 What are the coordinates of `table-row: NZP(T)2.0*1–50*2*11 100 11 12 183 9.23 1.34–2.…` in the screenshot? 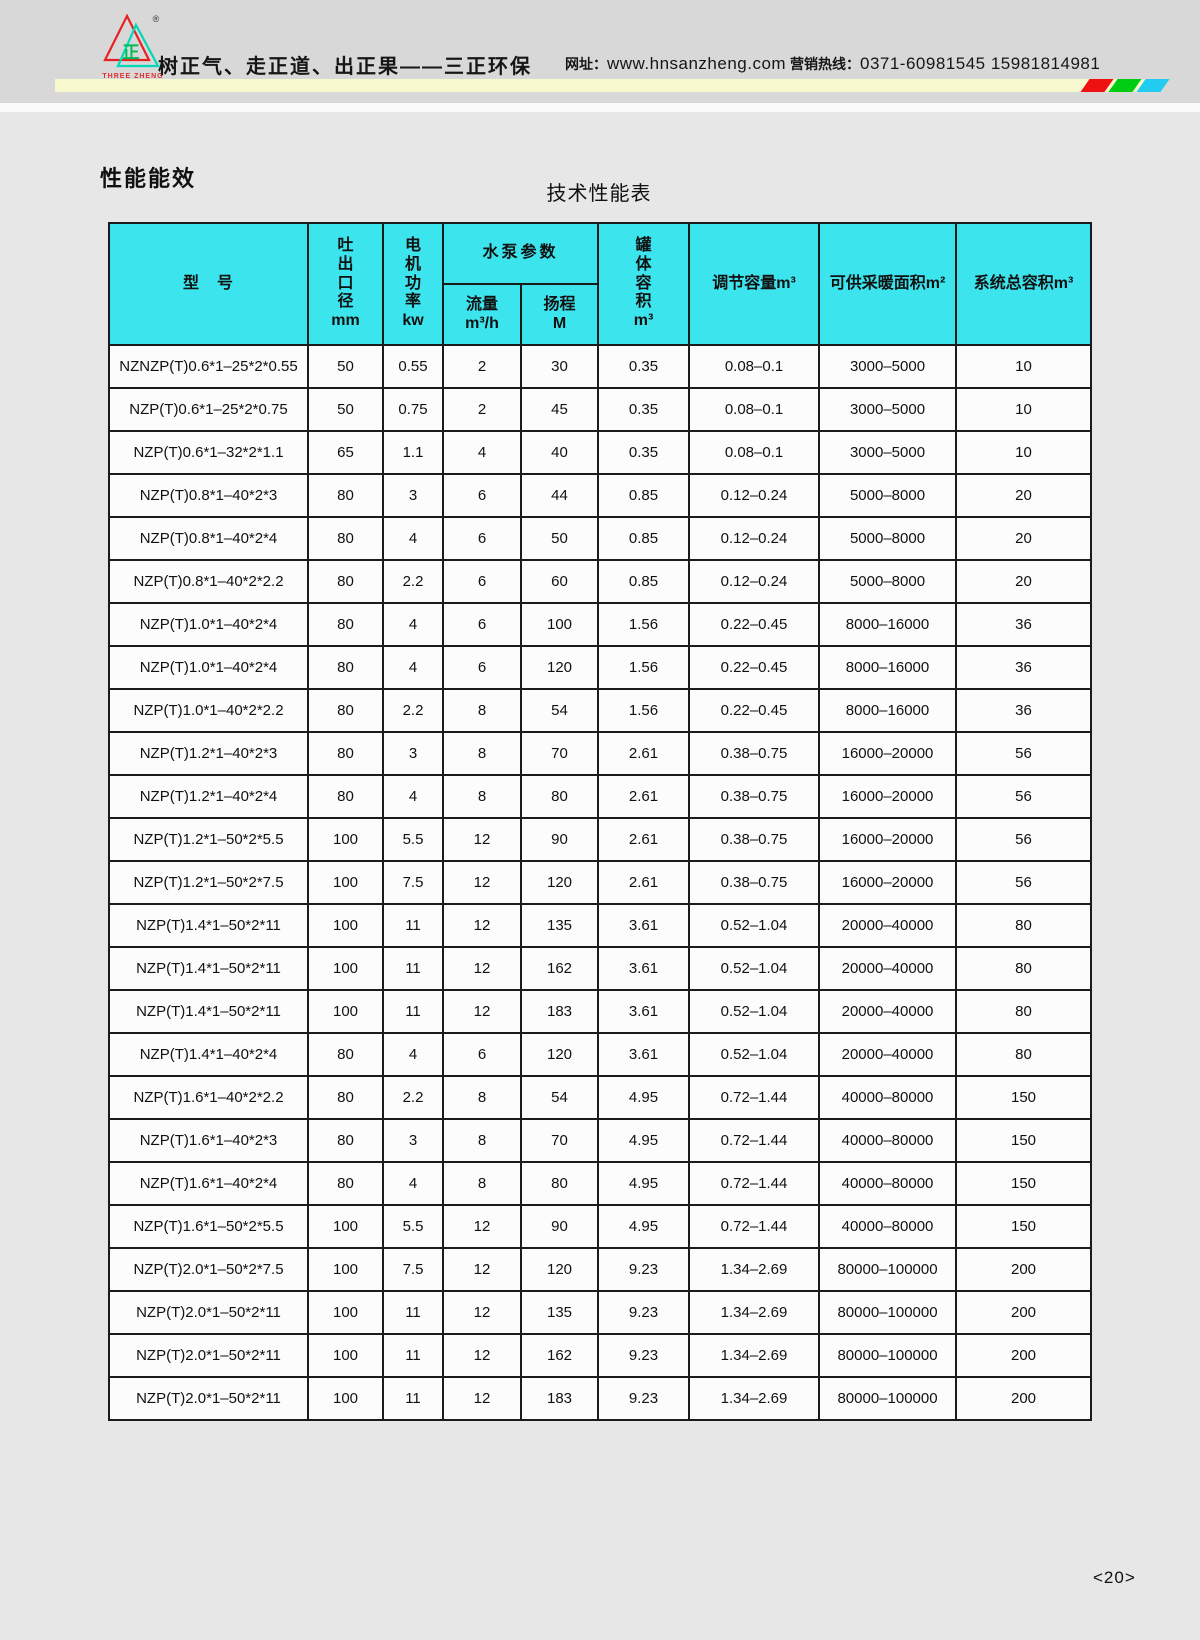 It's located at (600, 1398).